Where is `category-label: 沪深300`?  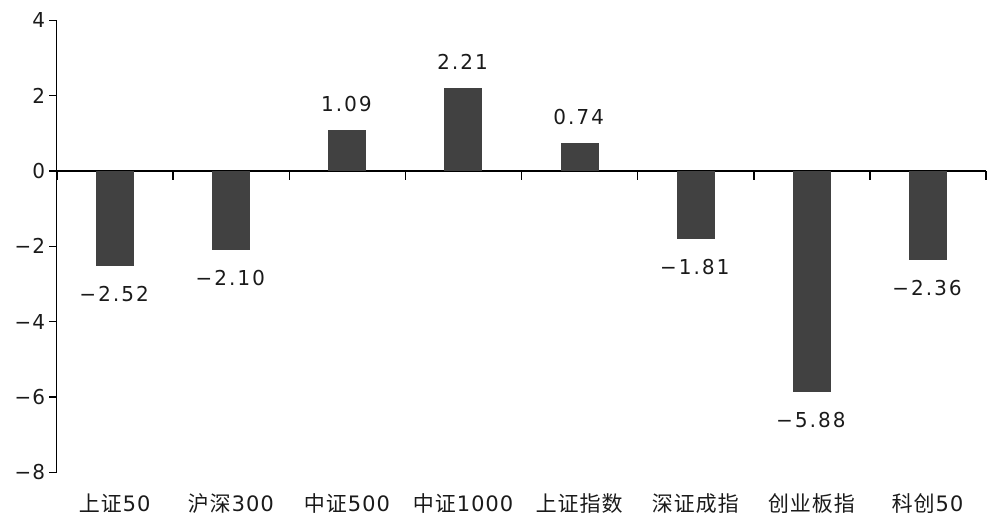
category-label: 沪深300 is located at coordinates (231, 504).